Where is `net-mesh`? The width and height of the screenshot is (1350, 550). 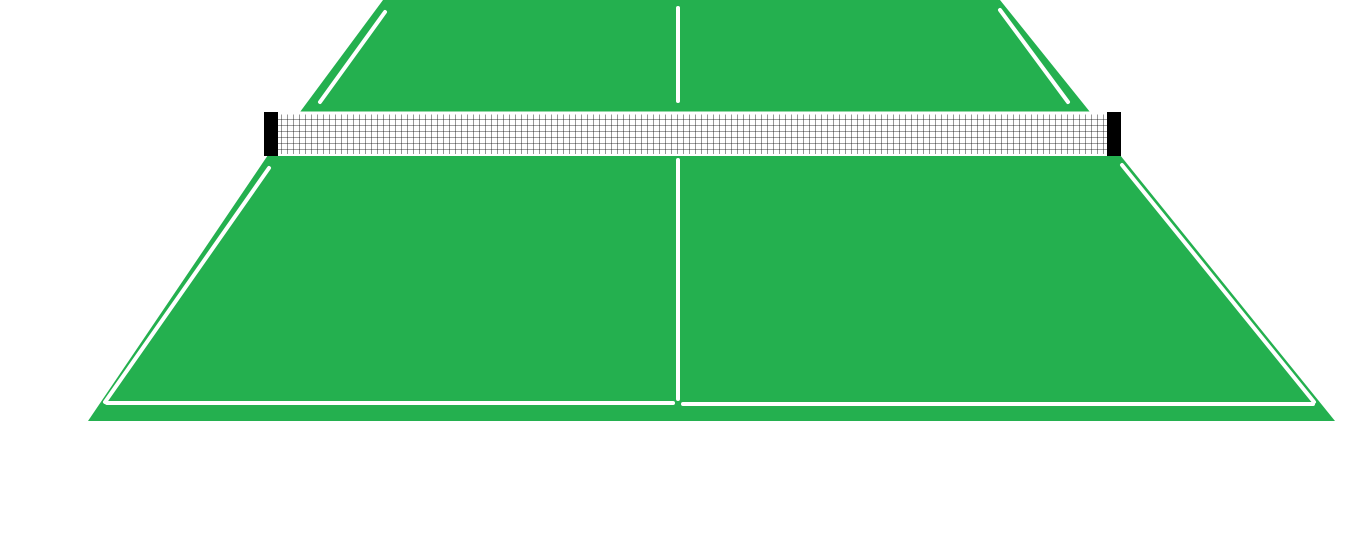
net-mesh is located at coordinates (692, 134).